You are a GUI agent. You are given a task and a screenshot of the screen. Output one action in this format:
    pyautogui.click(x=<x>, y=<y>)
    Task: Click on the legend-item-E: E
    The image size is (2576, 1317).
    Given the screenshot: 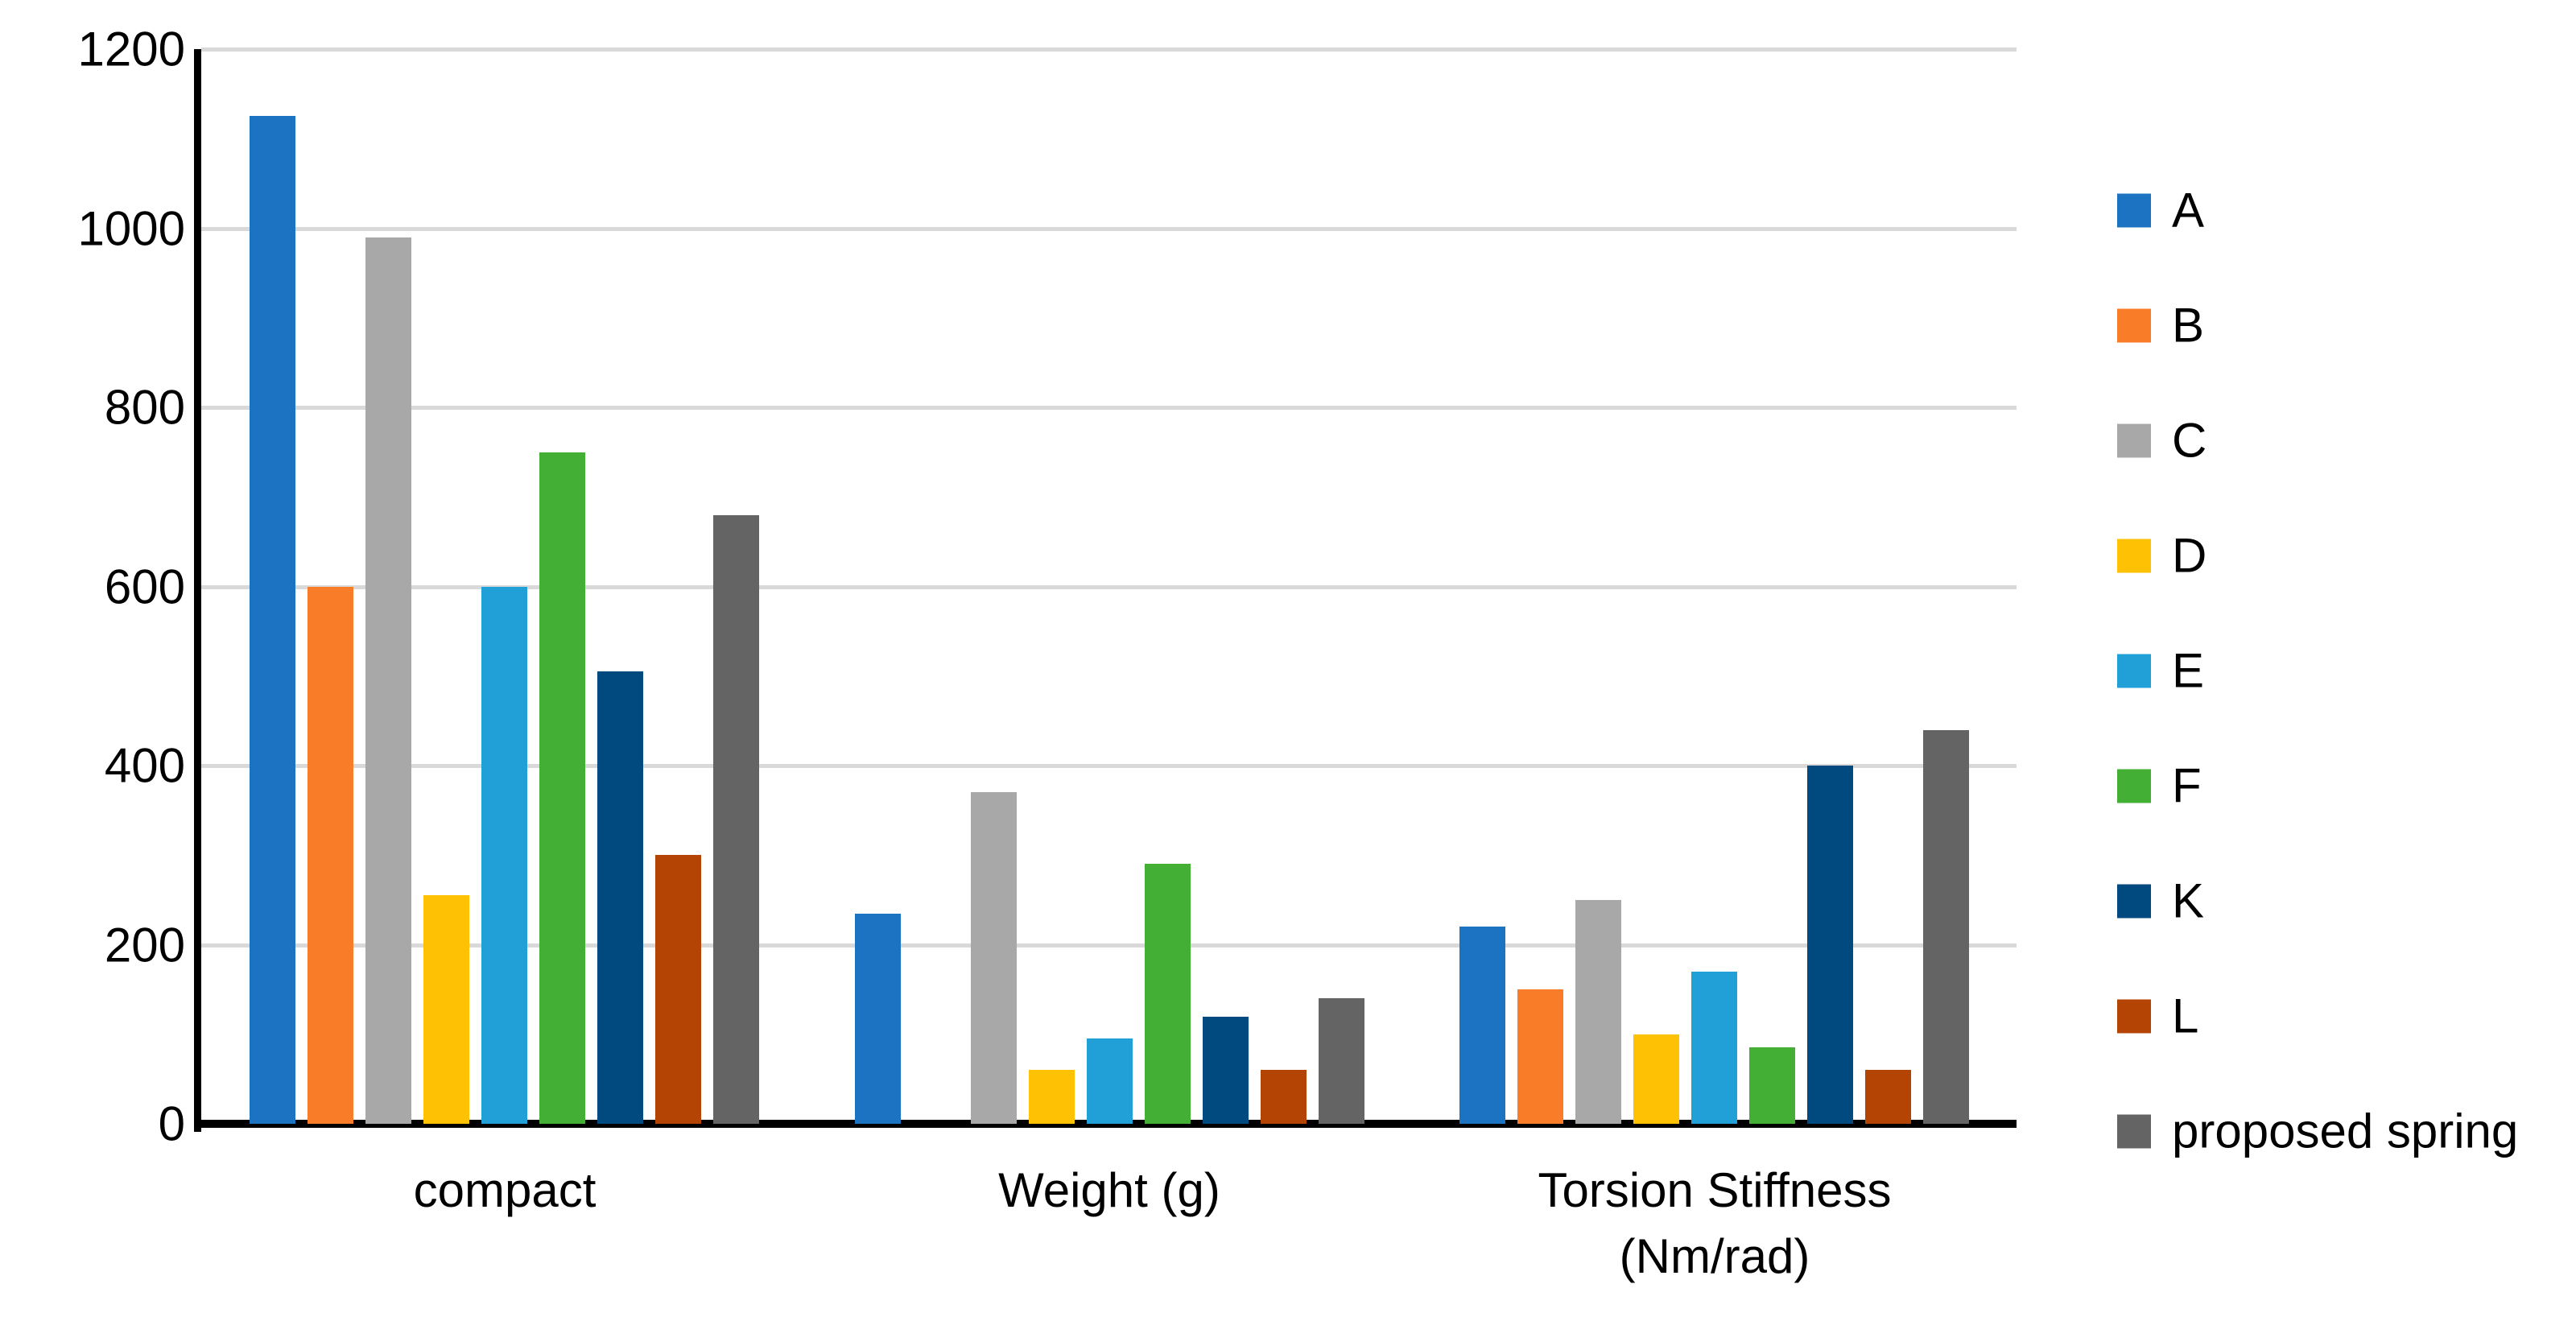 What is the action you would take?
    pyautogui.click(x=2160, y=671)
    